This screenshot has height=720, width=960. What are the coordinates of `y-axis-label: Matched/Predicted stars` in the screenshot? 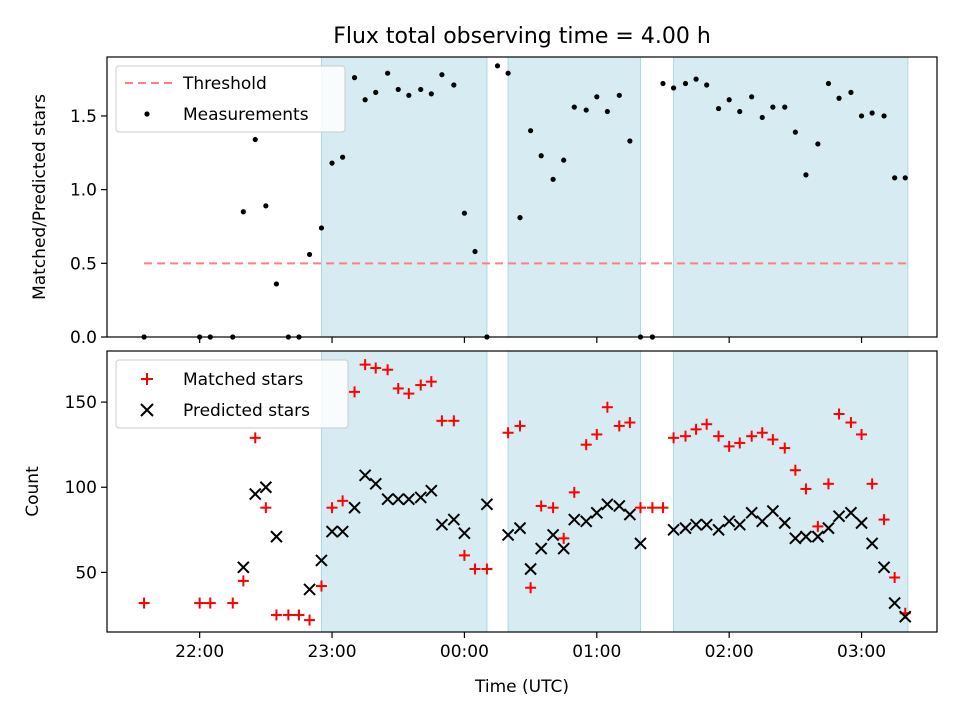 It's located at (40, 197).